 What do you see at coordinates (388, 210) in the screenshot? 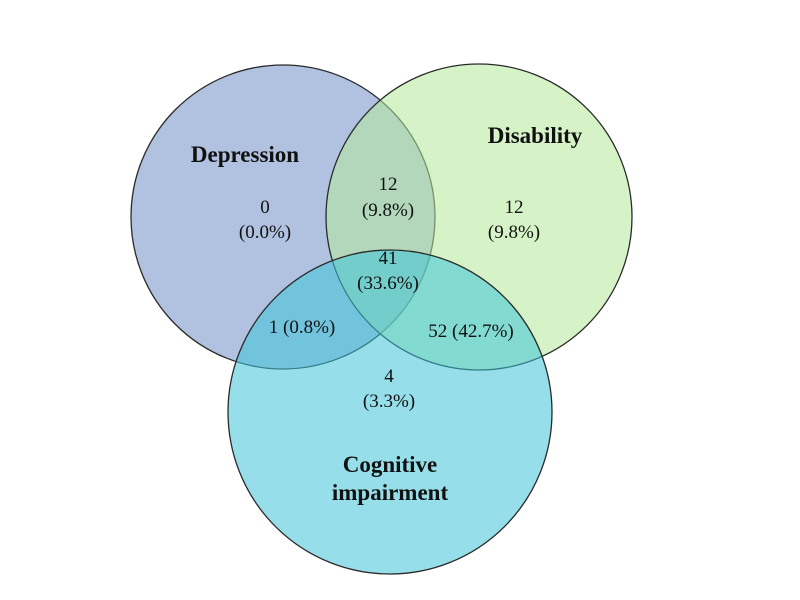
I see `depression-disability-percent: (9.8%)` at bounding box center [388, 210].